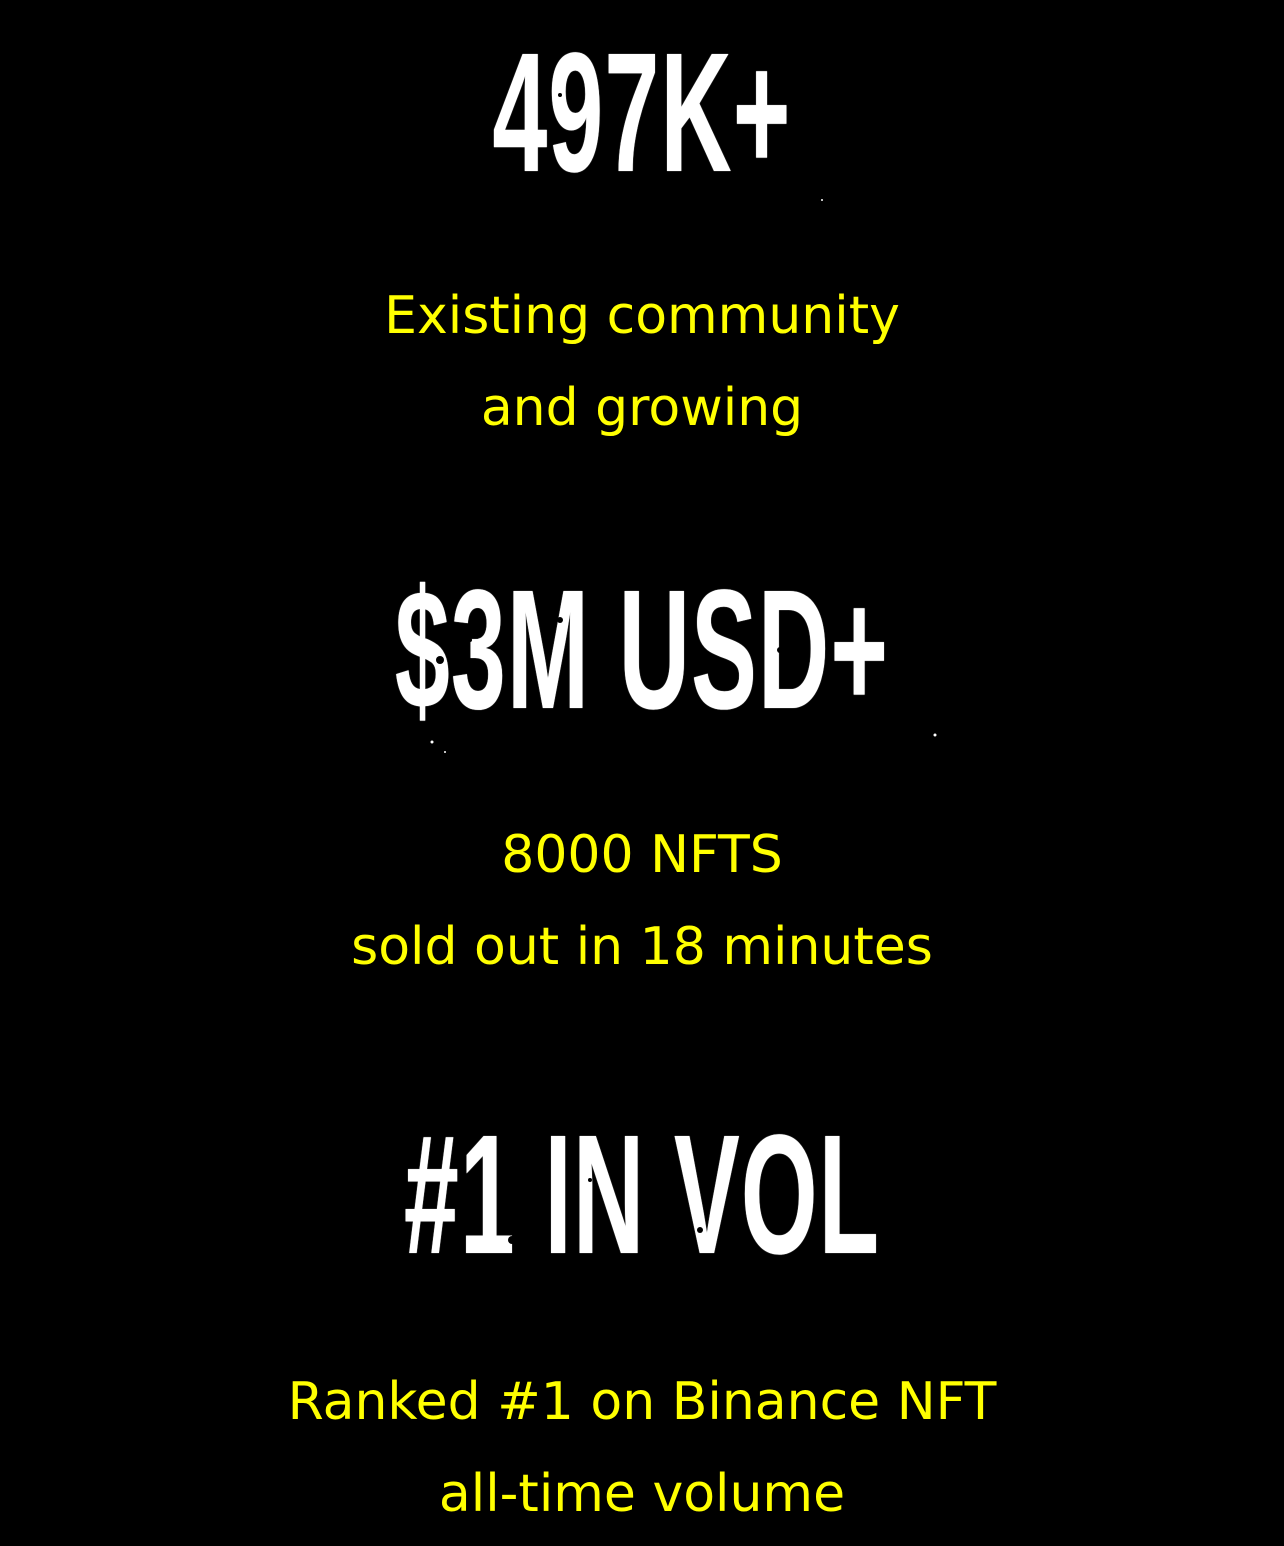  I want to click on stat-caption-line-1: Existing community, so click(642, 316).